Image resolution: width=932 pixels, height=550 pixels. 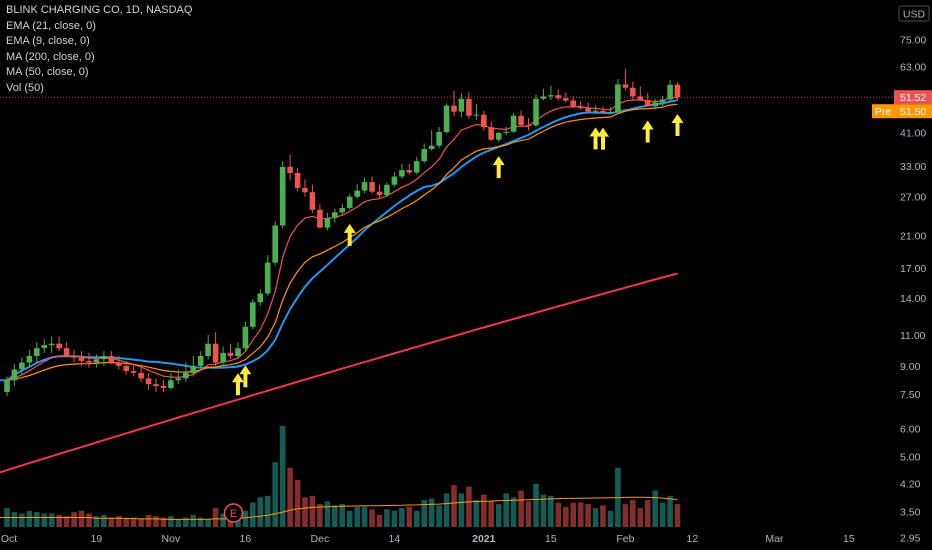 What do you see at coordinates (910, 457) in the screenshot?
I see `price-tick-label: 5.00` at bounding box center [910, 457].